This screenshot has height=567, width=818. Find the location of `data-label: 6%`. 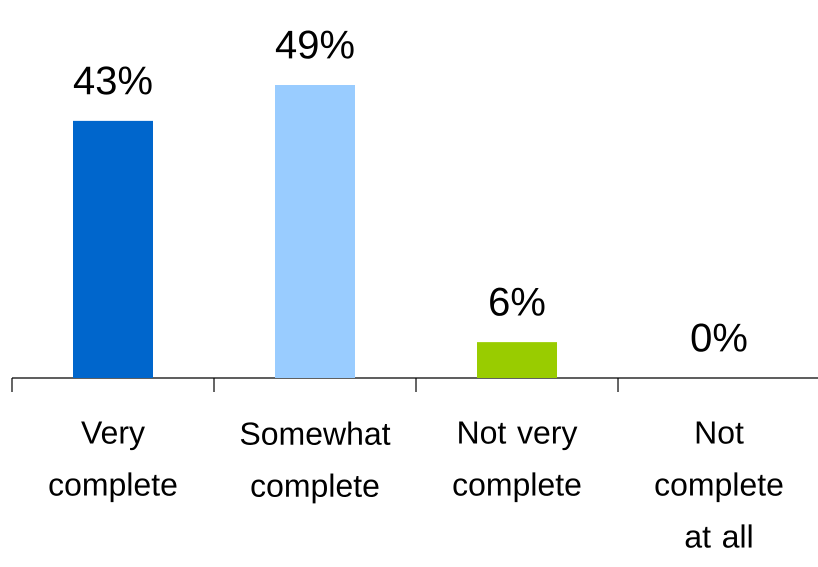

data-label: 6% is located at coordinates (517, 302).